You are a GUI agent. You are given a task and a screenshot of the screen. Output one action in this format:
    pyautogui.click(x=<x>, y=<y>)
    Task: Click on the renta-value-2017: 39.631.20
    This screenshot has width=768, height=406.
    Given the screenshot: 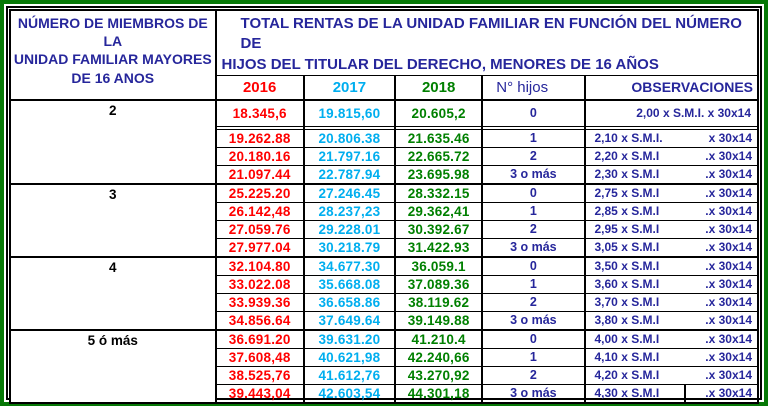 What is the action you would take?
    pyautogui.click(x=349, y=338)
    